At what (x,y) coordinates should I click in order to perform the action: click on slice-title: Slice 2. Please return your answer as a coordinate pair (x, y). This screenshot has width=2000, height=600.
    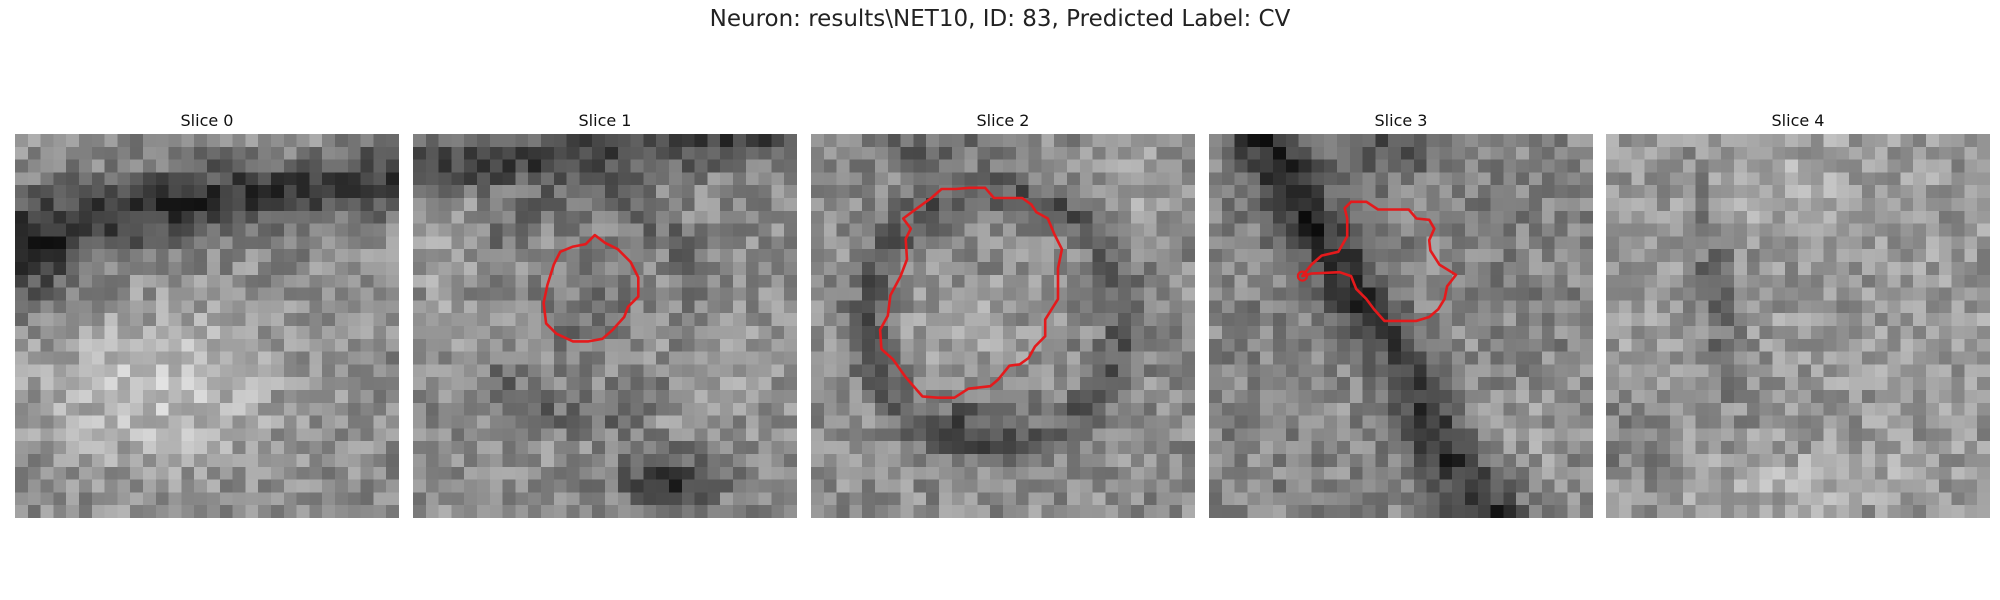
    Looking at the image, I should click on (1003, 120).